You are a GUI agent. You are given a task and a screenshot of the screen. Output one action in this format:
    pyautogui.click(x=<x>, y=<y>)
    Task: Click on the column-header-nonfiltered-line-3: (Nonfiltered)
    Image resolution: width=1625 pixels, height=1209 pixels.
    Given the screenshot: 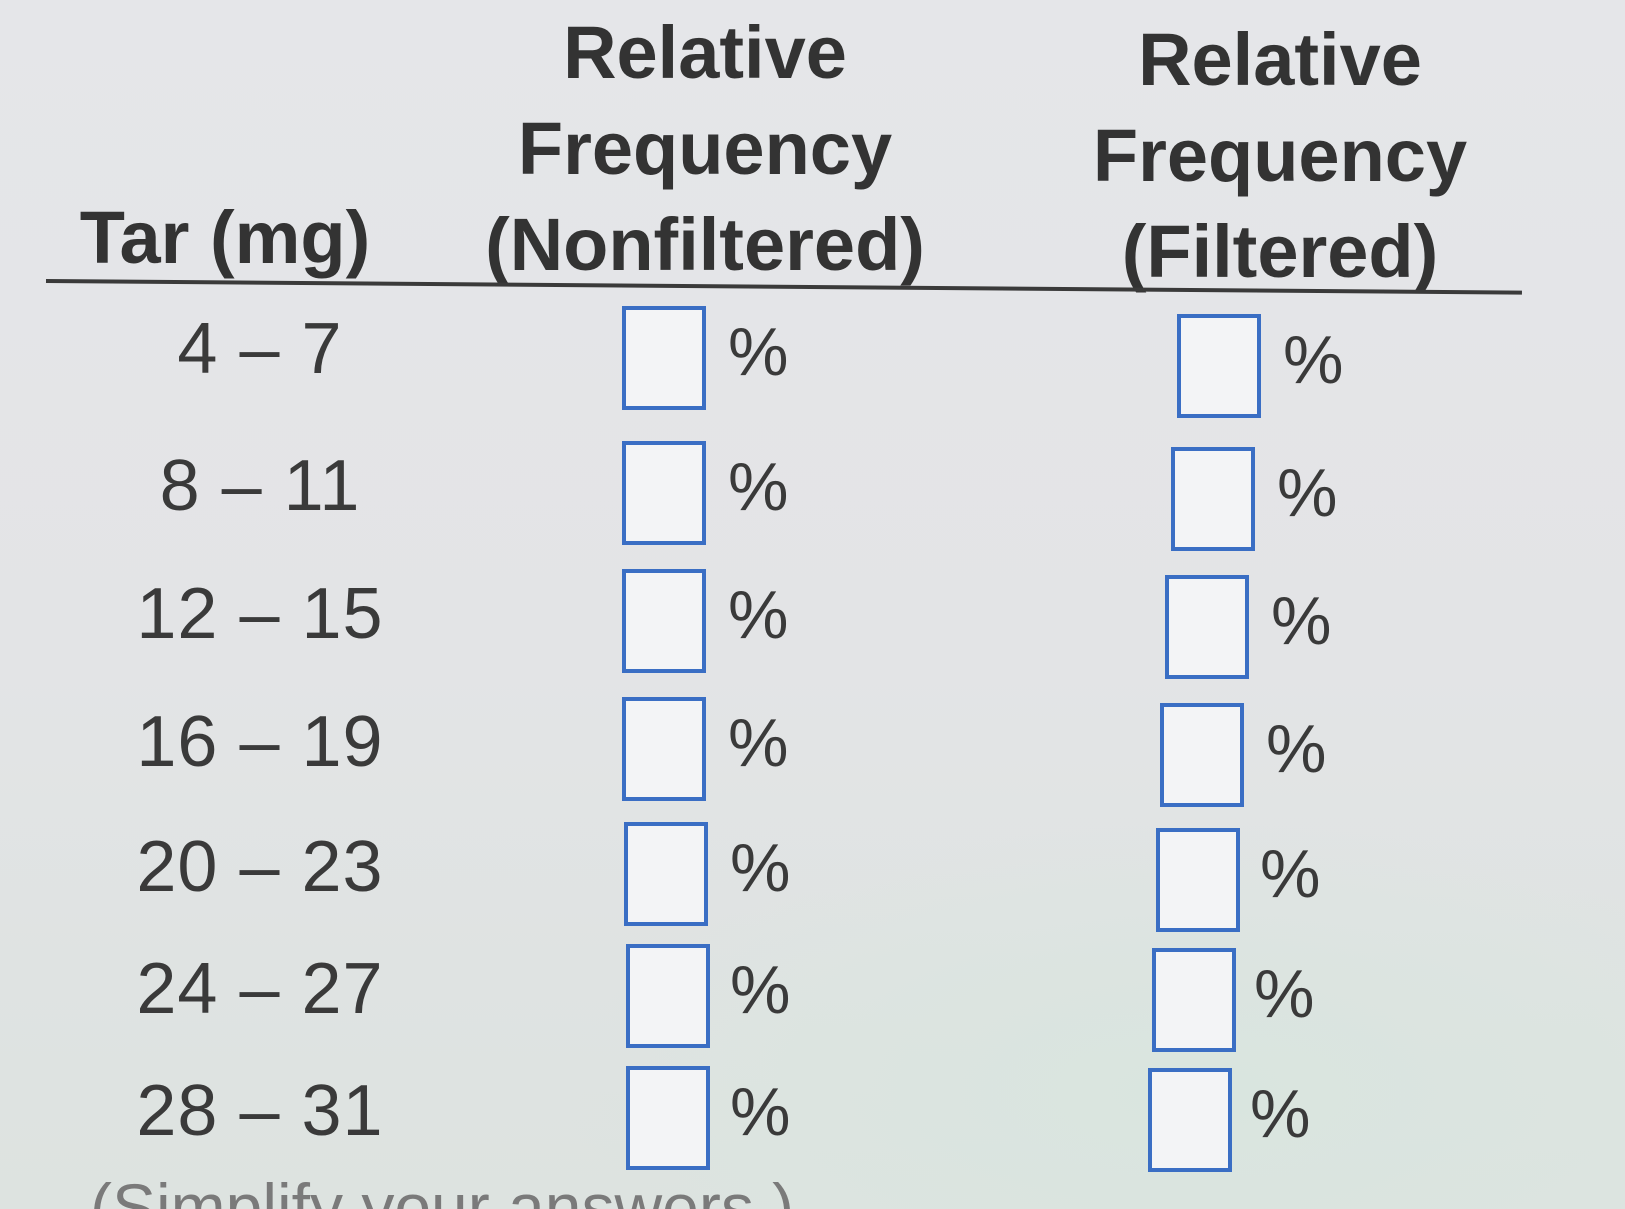 What is the action you would take?
    pyautogui.click(x=705, y=244)
    